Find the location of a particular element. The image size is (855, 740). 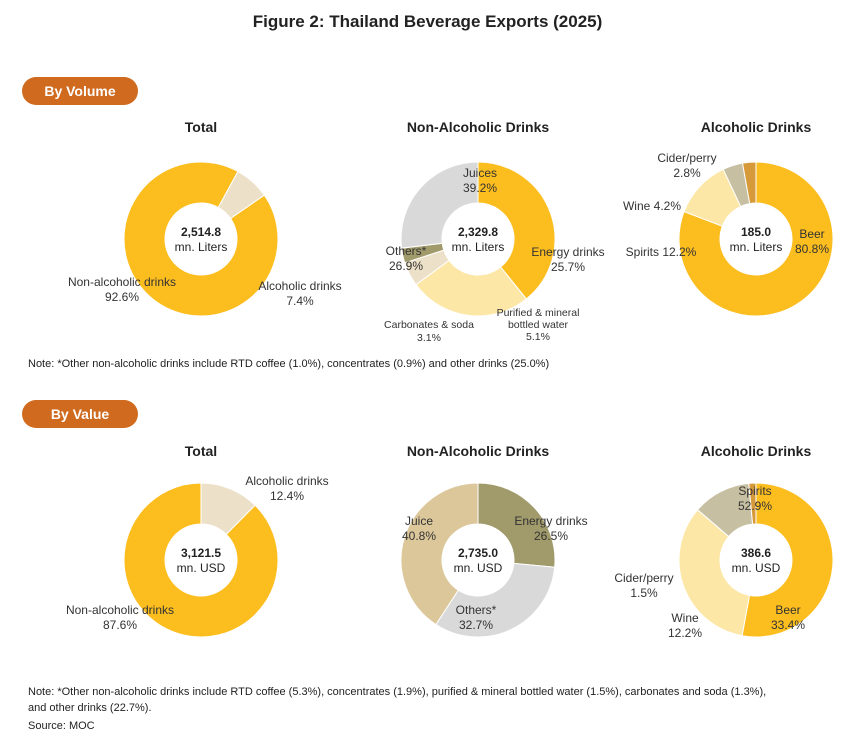

label-wine: Wine 4.2% is located at coordinates (652, 206).